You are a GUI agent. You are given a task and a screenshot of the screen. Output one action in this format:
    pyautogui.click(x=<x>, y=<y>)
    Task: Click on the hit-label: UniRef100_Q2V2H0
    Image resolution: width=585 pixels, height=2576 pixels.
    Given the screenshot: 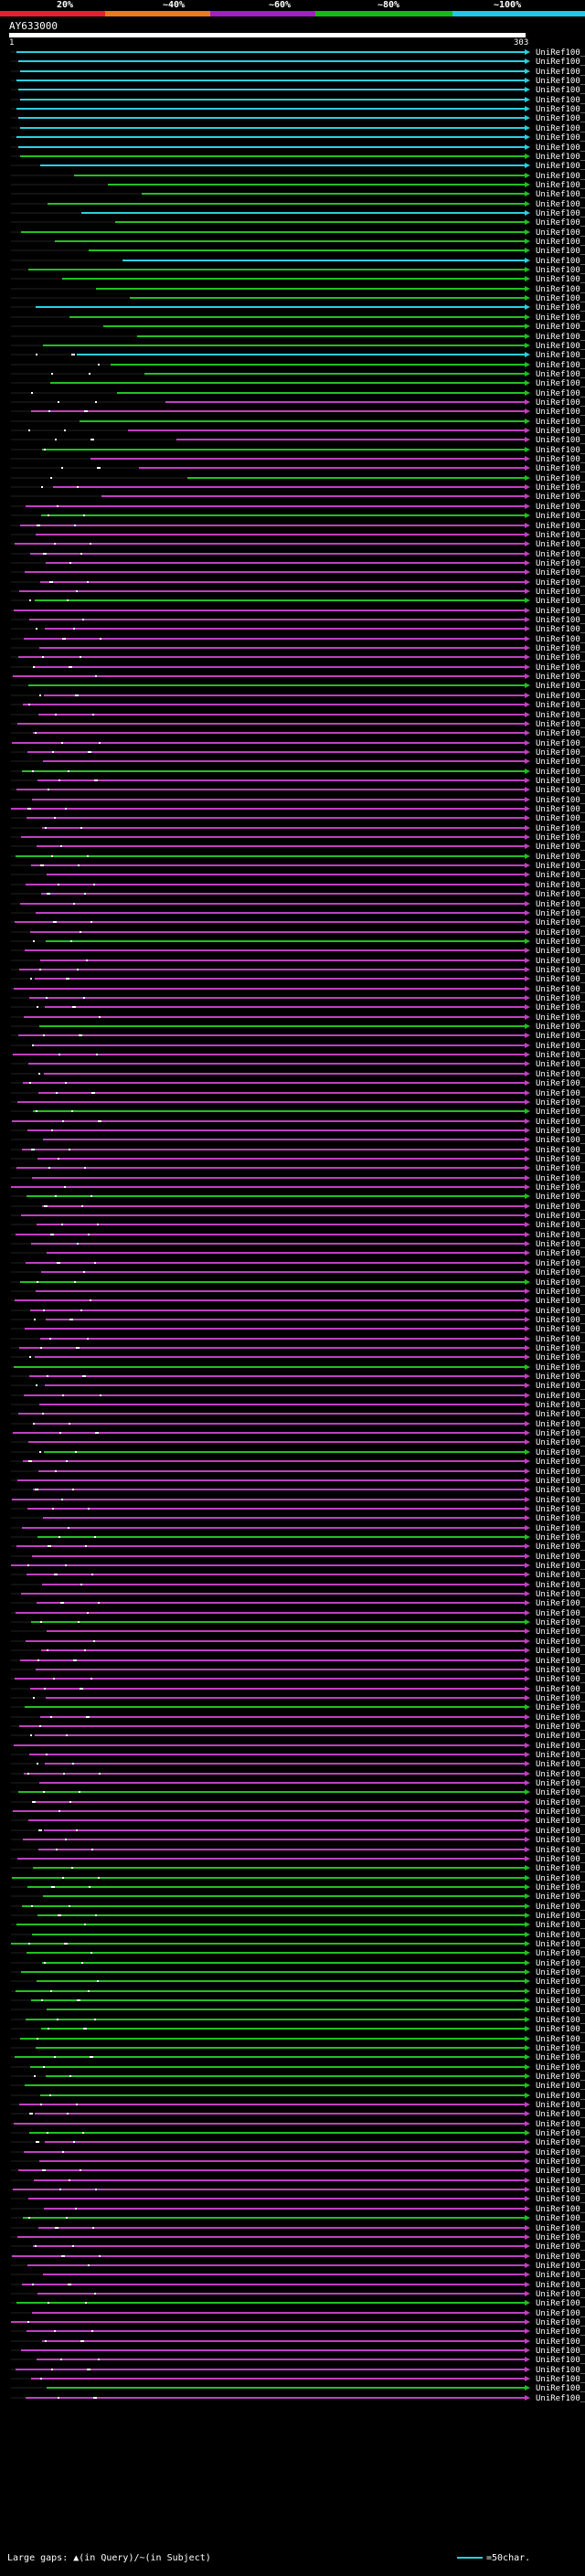 What is the action you would take?
    pyautogui.click(x=561, y=1253)
    